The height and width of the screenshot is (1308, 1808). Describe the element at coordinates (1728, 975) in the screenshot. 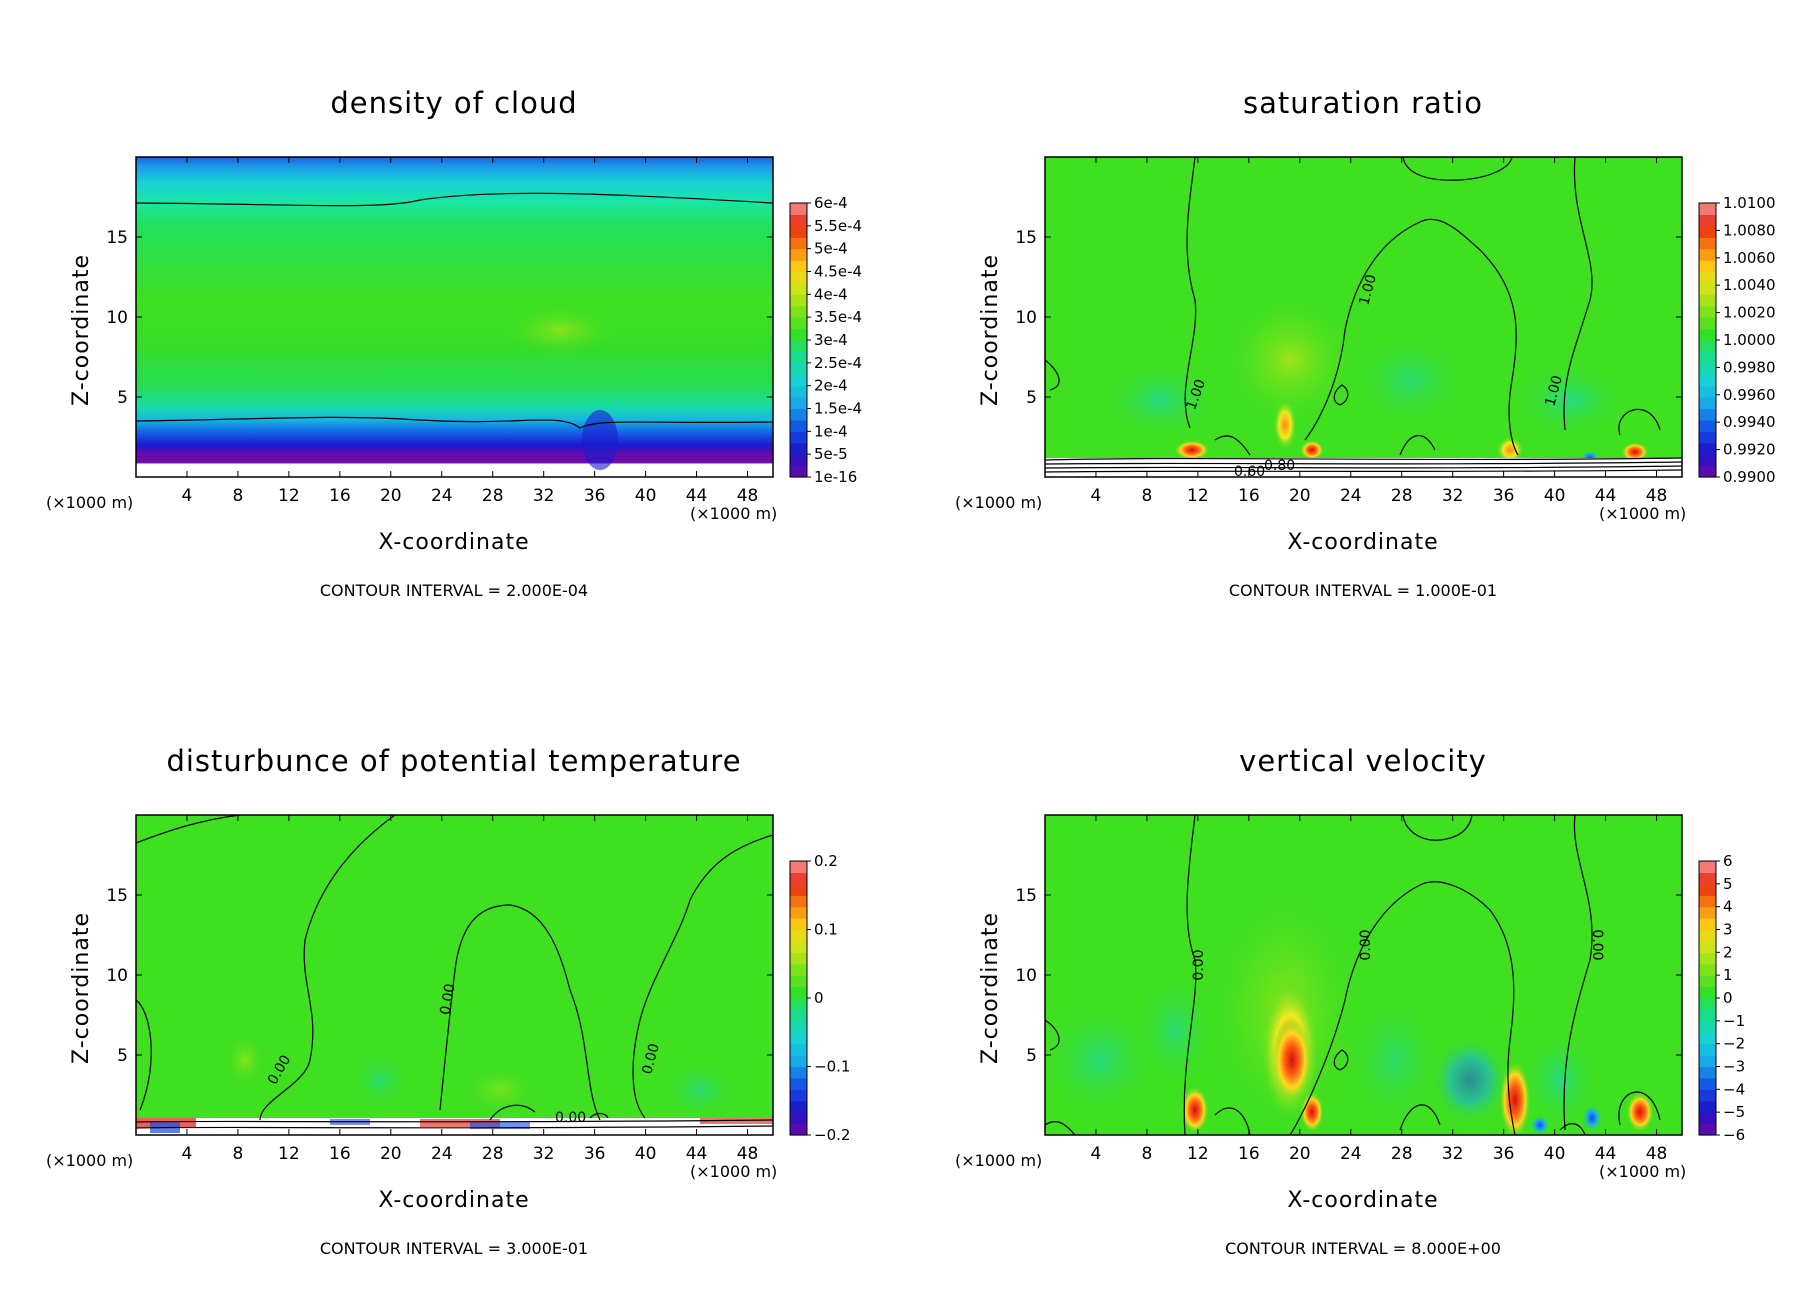

I see `colorbar-label: 1` at that location.